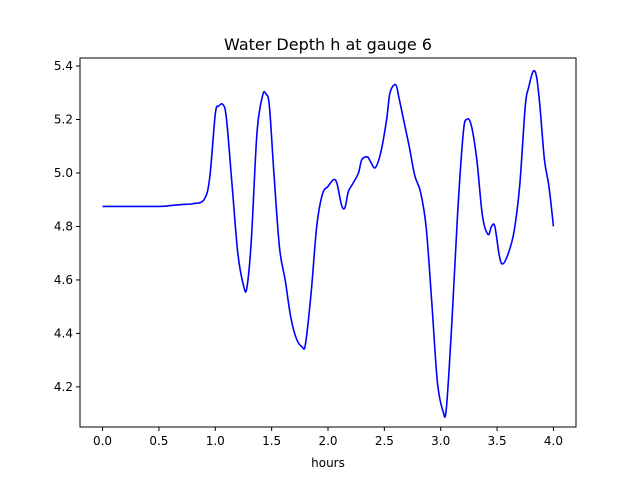 The width and height of the screenshot is (640, 480). What do you see at coordinates (271, 441) in the screenshot?
I see `x-tick-label: 1.5` at bounding box center [271, 441].